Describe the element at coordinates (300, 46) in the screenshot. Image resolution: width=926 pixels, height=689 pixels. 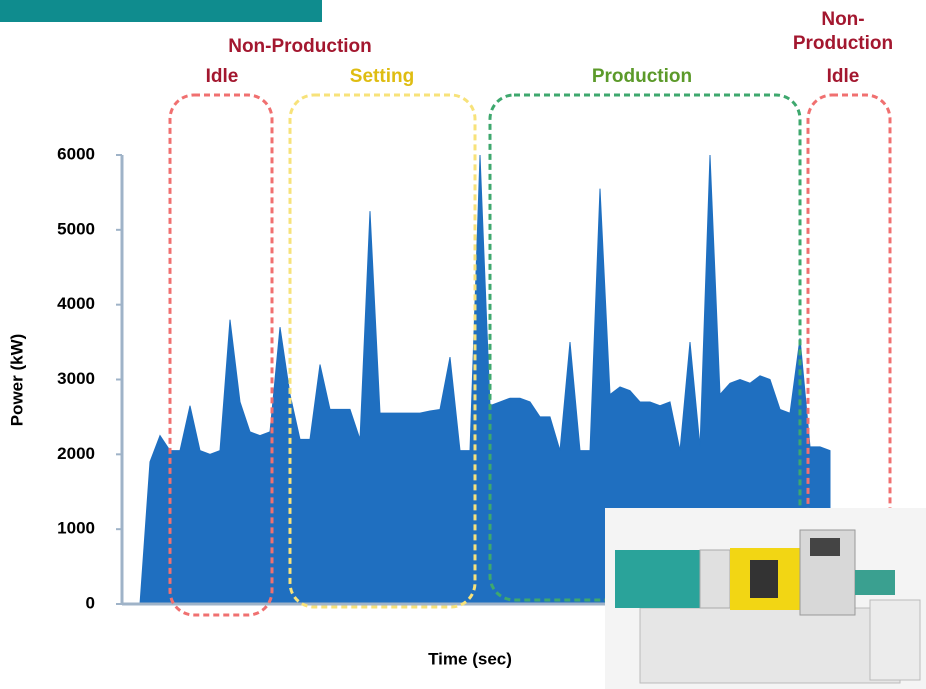
I see `region-label: Non-Production` at that location.